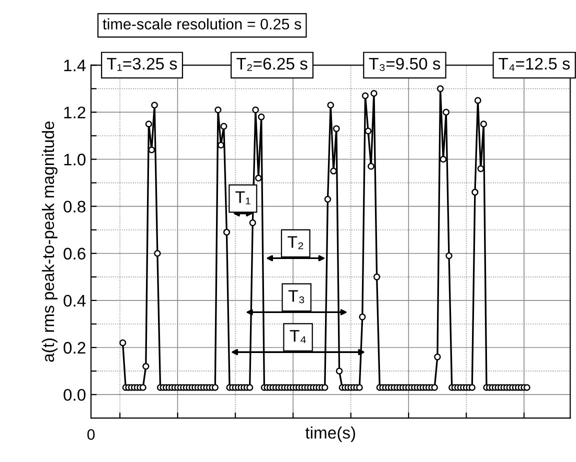 The height and width of the screenshot is (462, 576). What do you see at coordinates (298, 337) in the screenshot?
I see `annotation: T₄` at bounding box center [298, 337].